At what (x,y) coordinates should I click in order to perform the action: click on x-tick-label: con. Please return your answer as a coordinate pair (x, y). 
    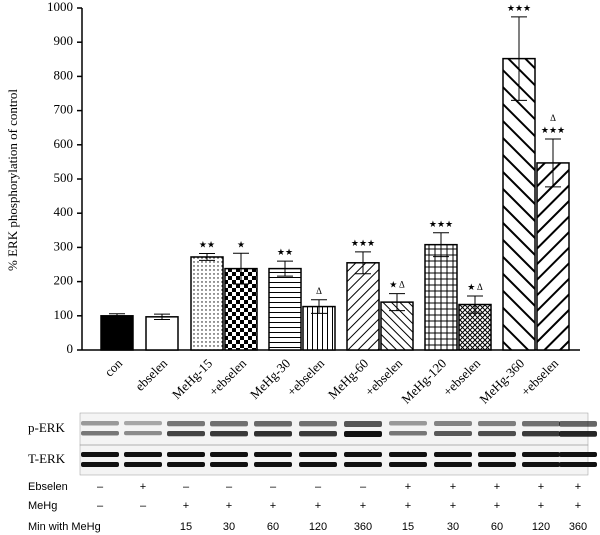
    Looking at the image, I should click on (113, 367).